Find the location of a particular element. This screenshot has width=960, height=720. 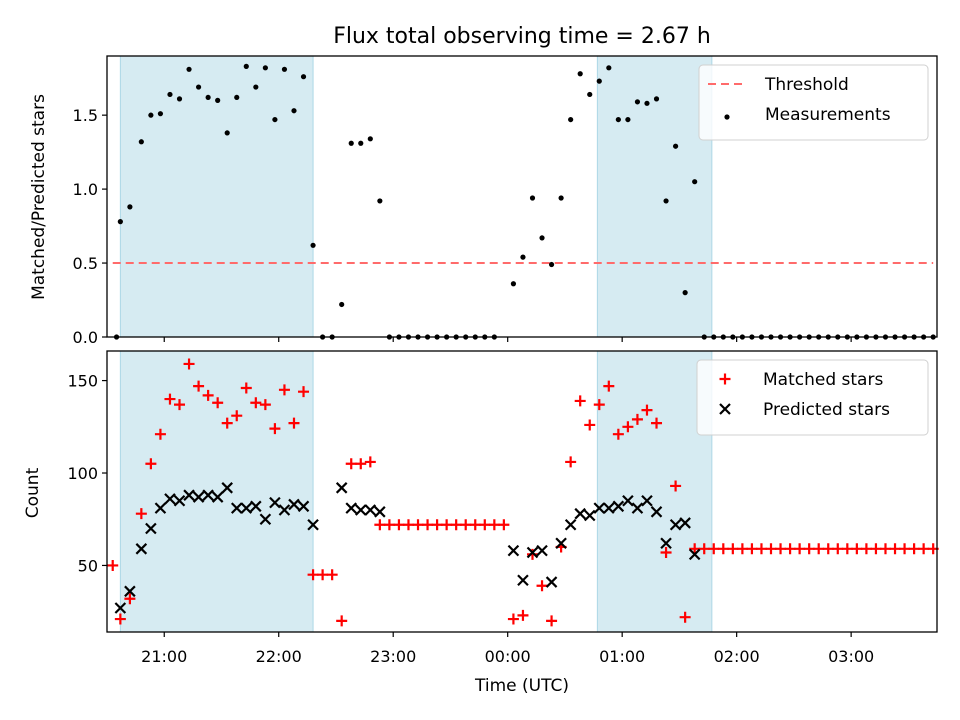

x-tick-label: 22:00 is located at coordinates (279, 656).